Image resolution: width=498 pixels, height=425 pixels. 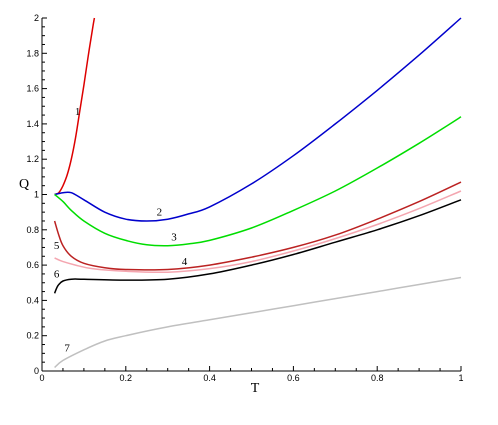 I want to click on curve-label-2: 2, so click(x=160, y=213).